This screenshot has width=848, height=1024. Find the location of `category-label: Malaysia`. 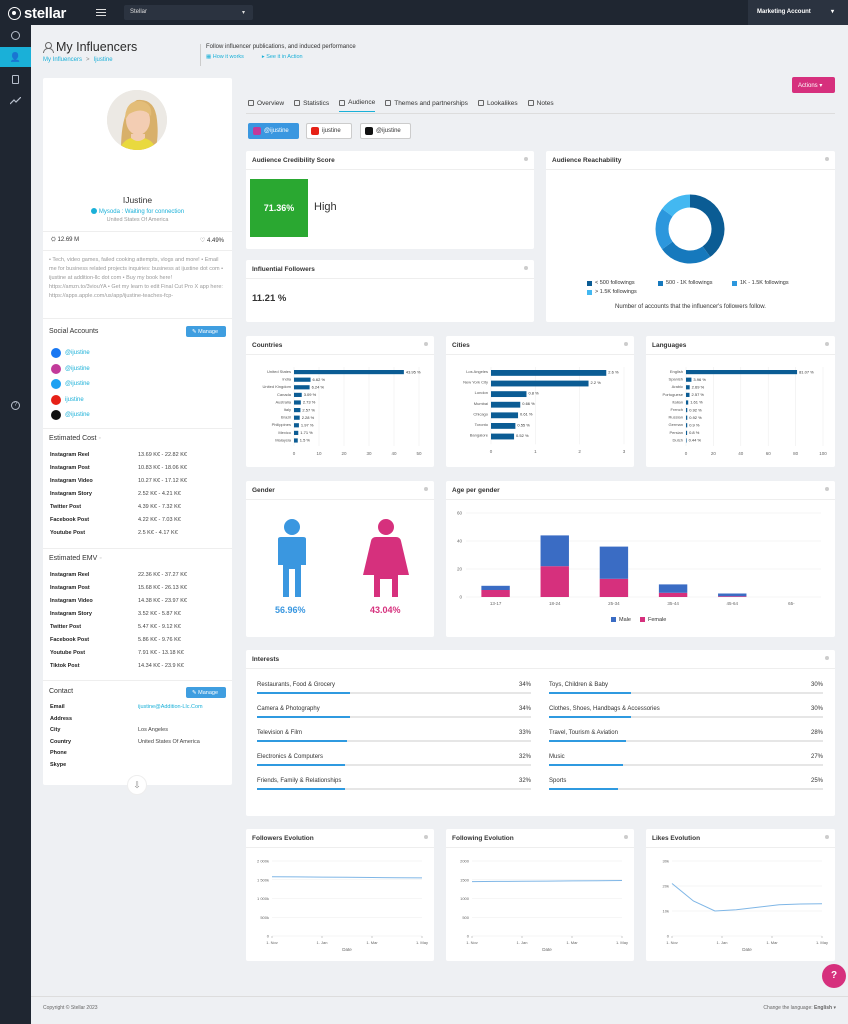

category-label: Malaysia is located at coordinates (283, 439).